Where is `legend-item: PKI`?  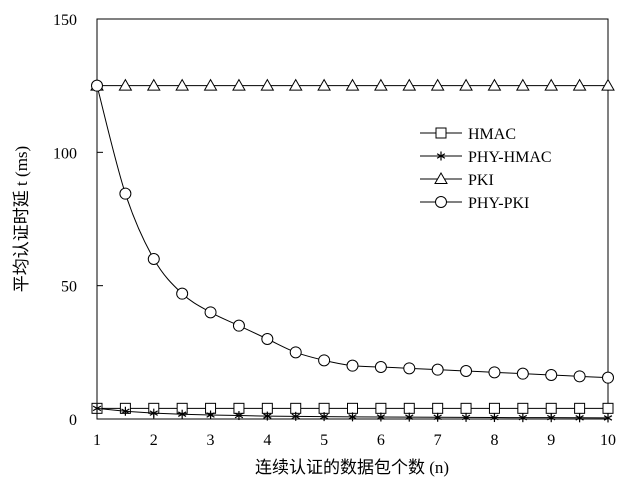
legend-item: PKI is located at coordinates (457, 180).